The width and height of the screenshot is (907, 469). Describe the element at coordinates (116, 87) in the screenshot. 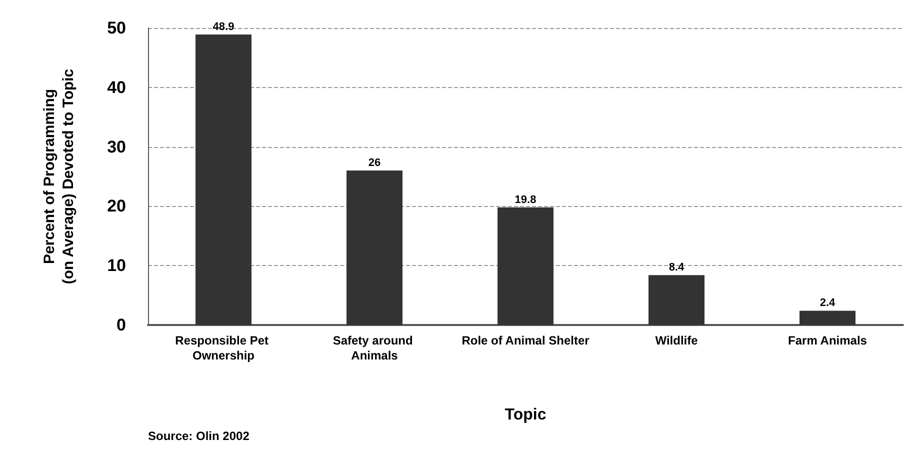

I see `y-tick-label: 40` at that location.